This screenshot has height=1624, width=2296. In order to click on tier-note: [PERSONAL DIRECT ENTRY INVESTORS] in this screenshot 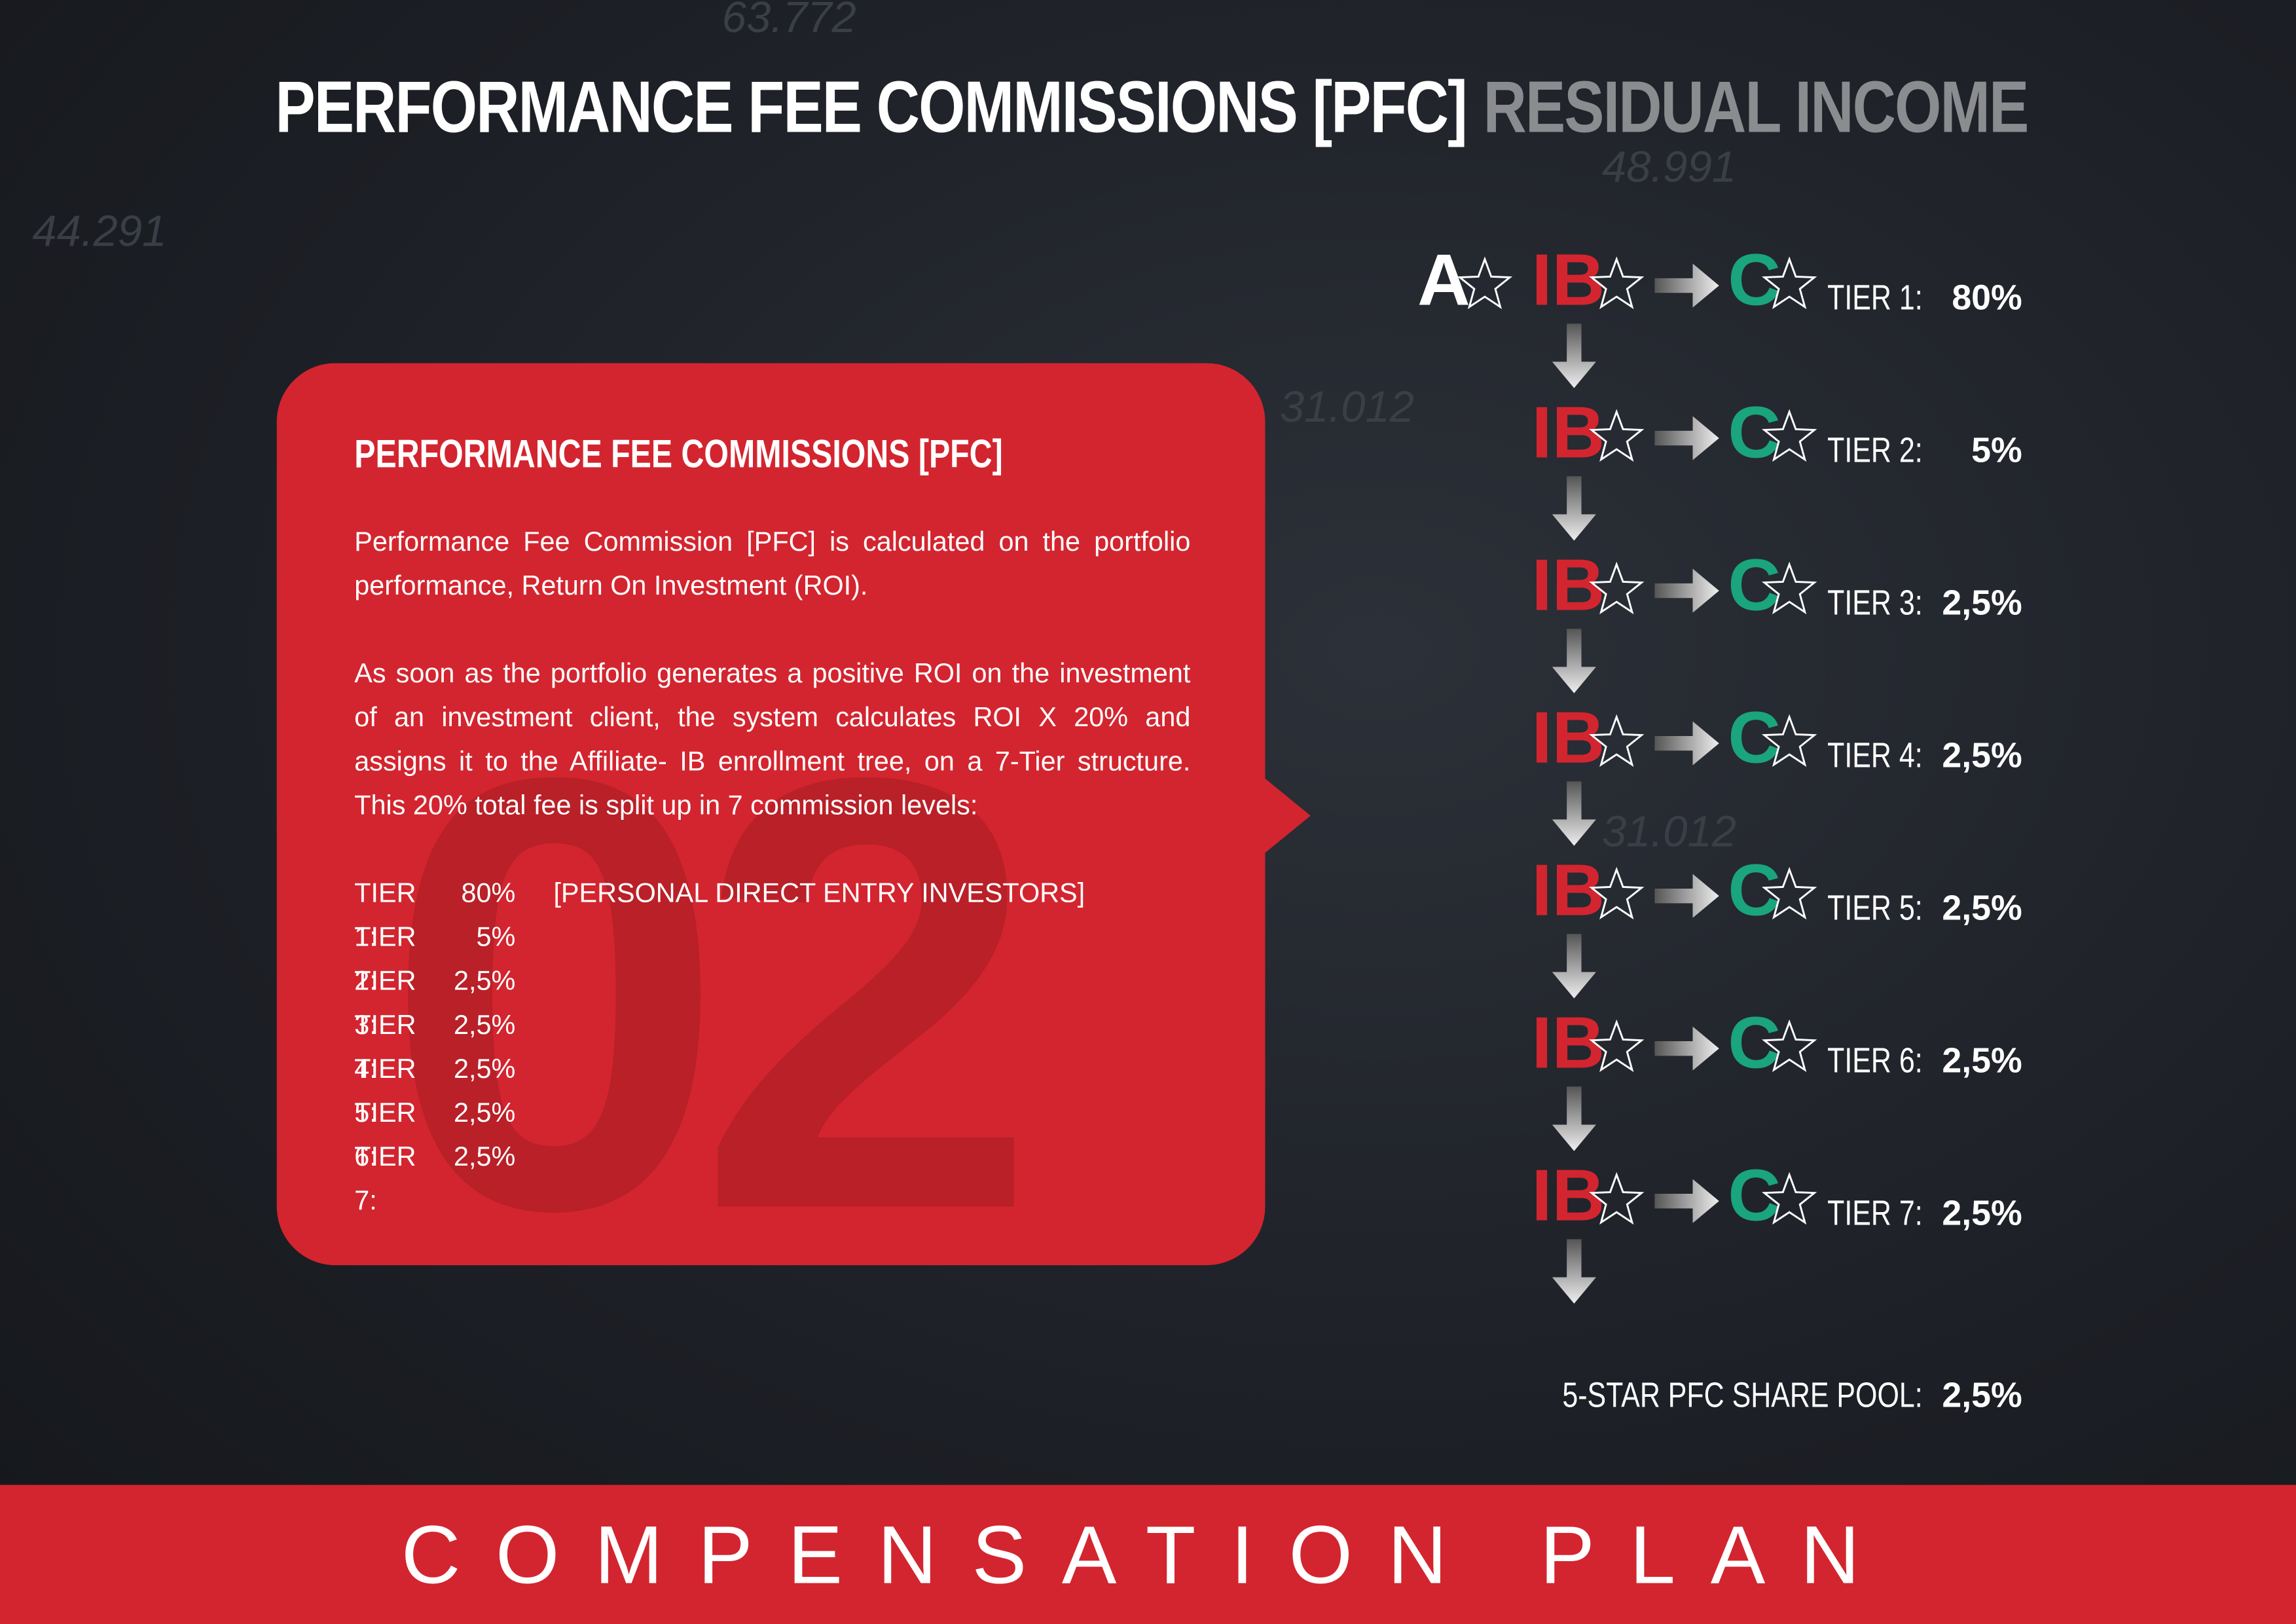, I will do `click(819, 892)`.